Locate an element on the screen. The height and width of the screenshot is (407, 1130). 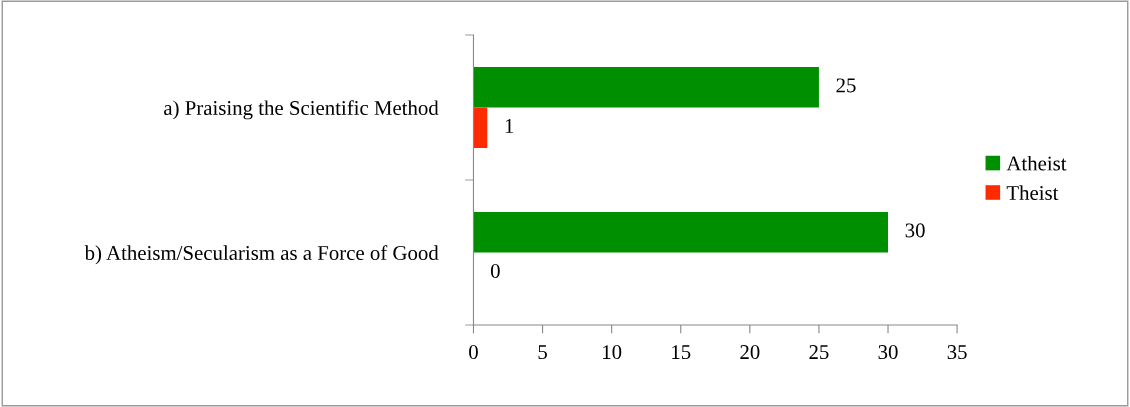
data-label: 25 is located at coordinates (846, 85).